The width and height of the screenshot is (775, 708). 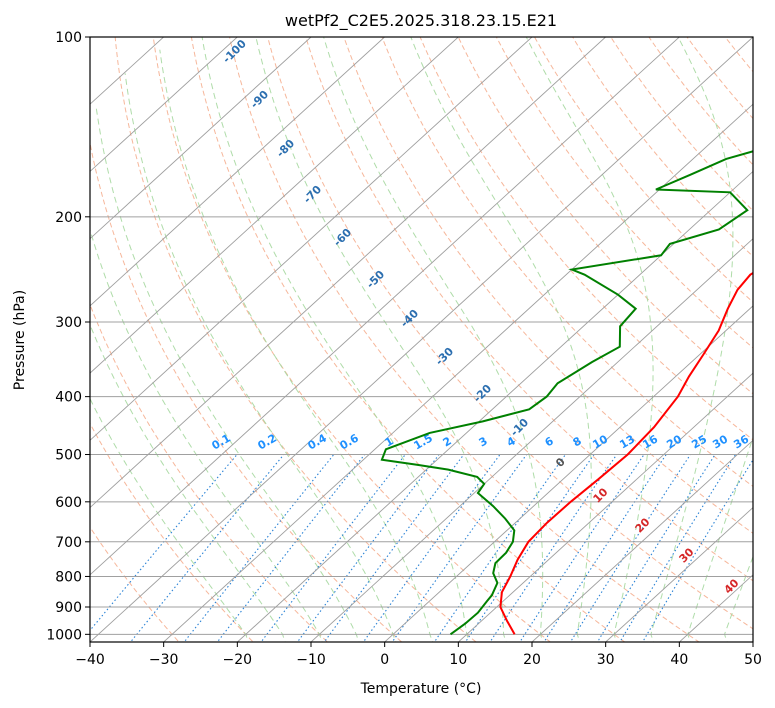 I want to click on y-tick-label: 200, so click(x=68, y=218).